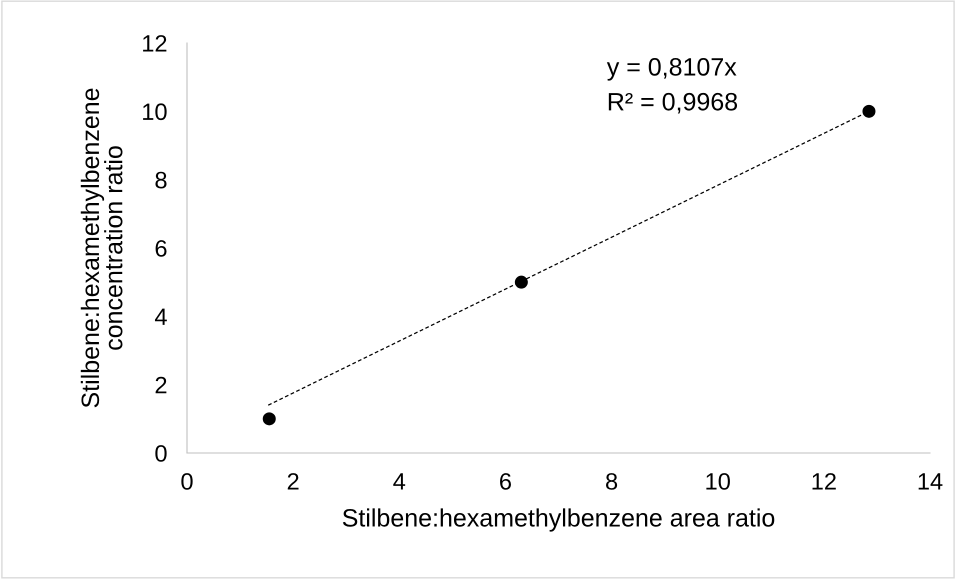 The image size is (956, 579). What do you see at coordinates (101, 248) in the screenshot?
I see `y-axis-title: Stilbene:hexamethylbenzene concentration ratio` at bounding box center [101, 248].